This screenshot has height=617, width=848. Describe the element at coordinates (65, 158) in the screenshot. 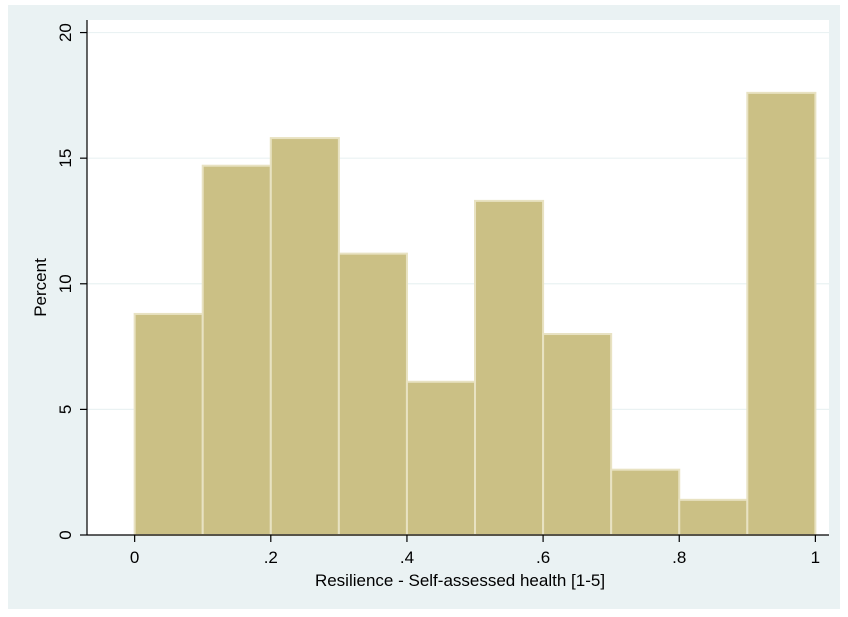

I see `y-tick-label: 15` at that location.